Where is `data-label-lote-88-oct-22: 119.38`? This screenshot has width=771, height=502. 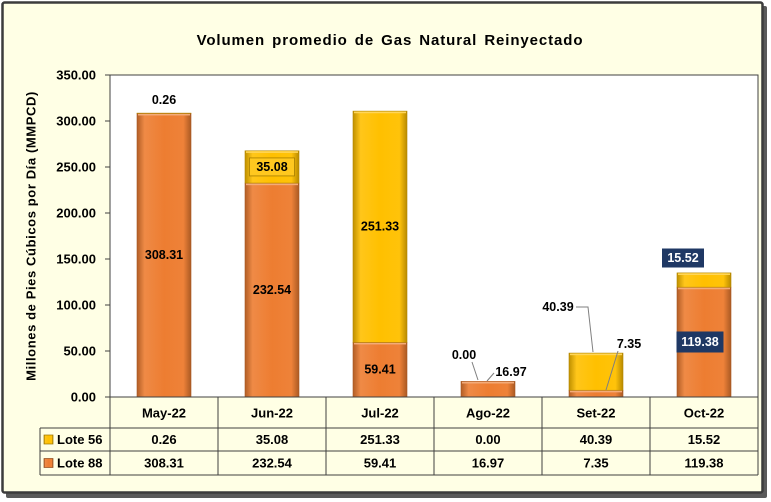
data-label-lote-88-oct-22: 119.38 is located at coordinates (700, 342).